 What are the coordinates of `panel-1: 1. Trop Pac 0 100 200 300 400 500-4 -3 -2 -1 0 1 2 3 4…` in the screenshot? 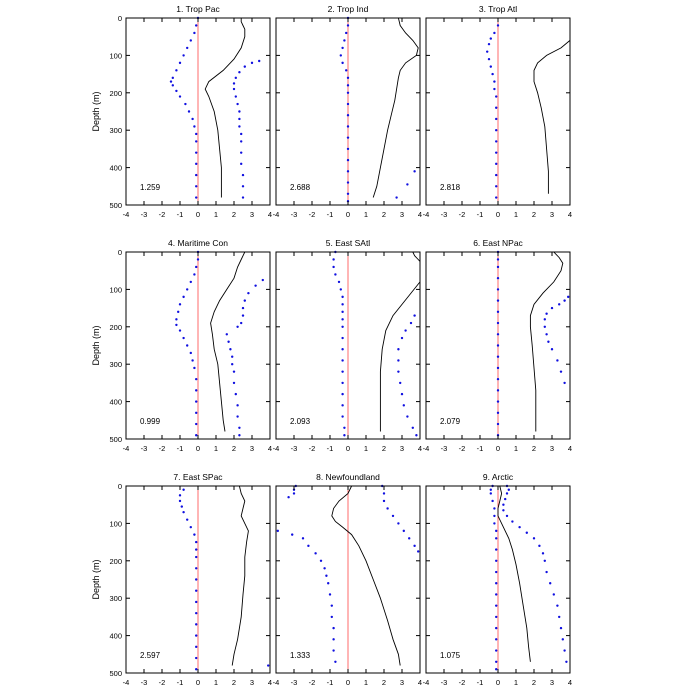 It's located at (181, 111).